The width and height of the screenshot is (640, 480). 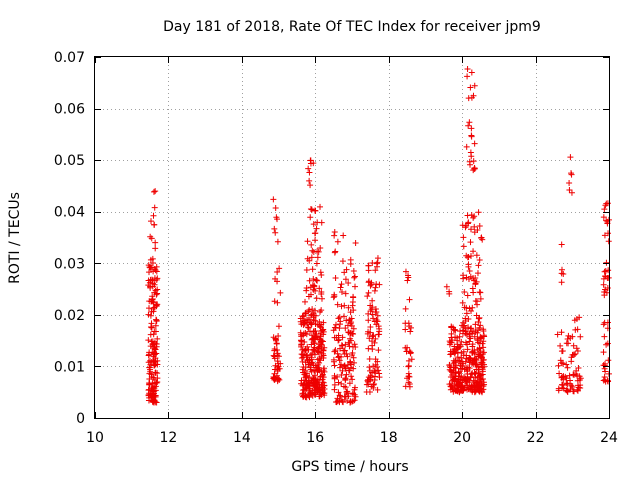 I want to click on y-tick-label: 0.01, so click(x=69, y=367).